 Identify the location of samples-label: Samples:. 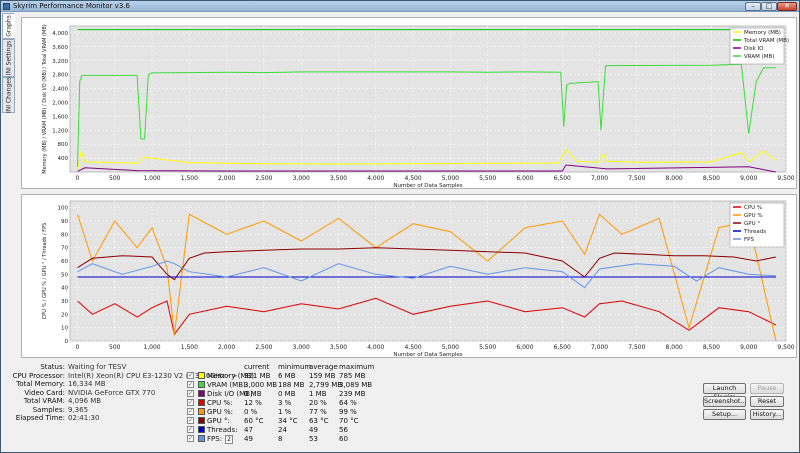
(48, 409).